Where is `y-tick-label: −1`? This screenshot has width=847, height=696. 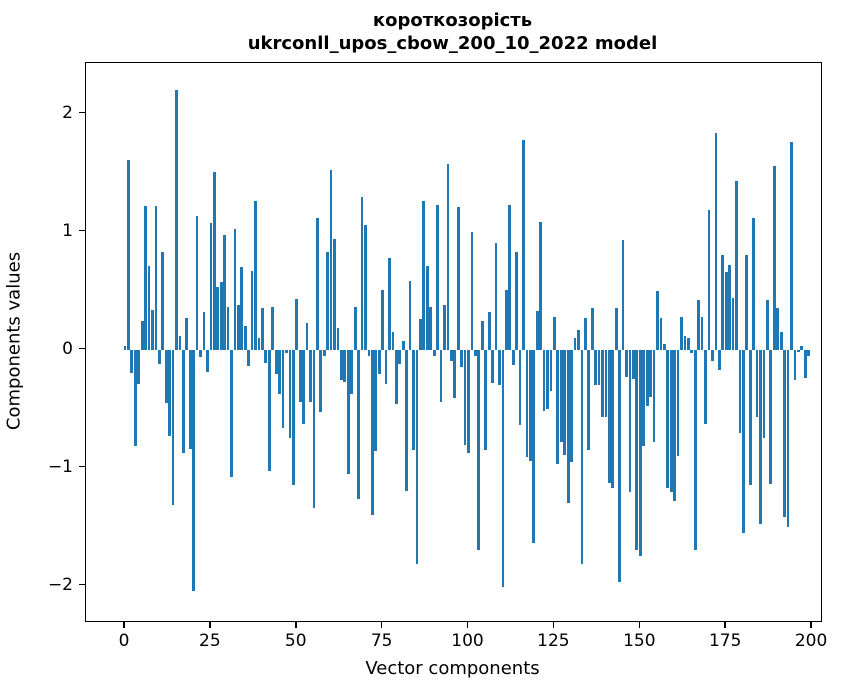 y-tick-label: −1 is located at coordinates (60, 466).